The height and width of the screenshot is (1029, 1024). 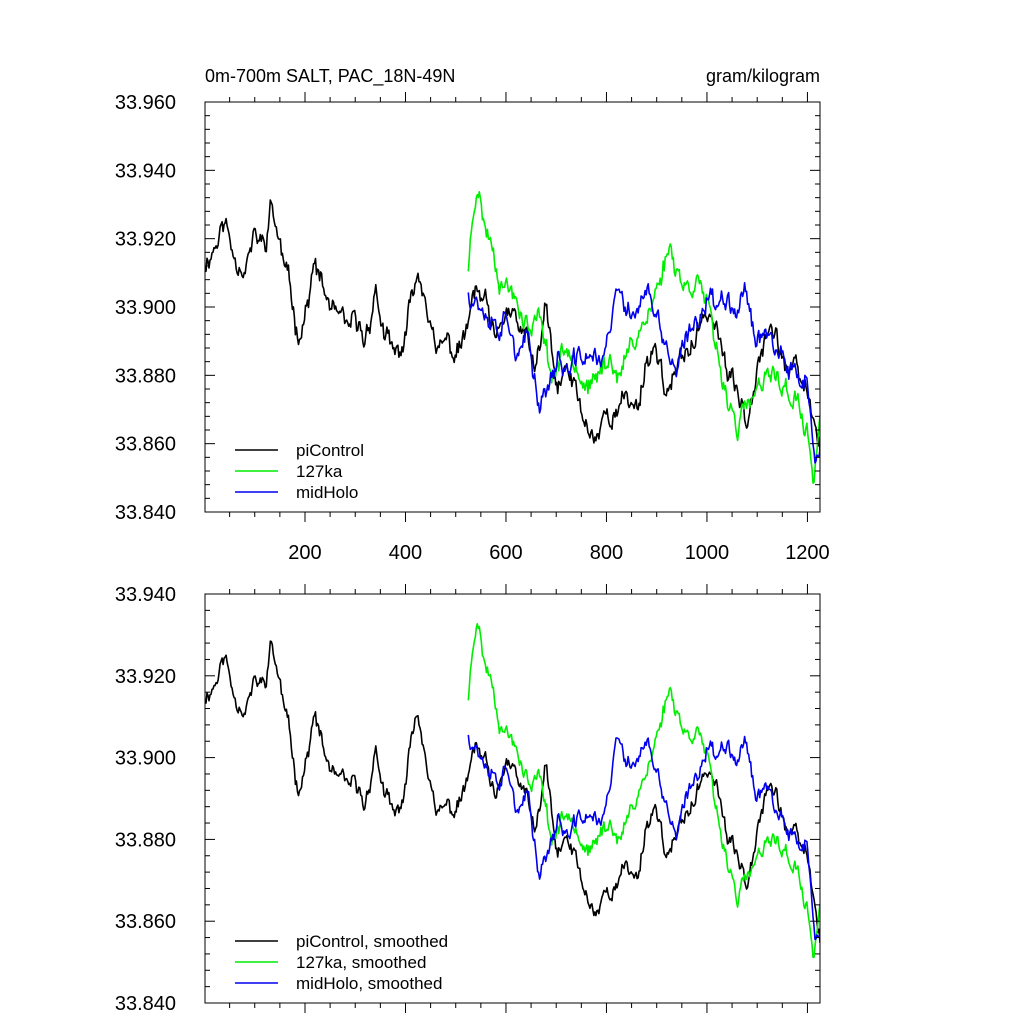 What do you see at coordinates (807, 553) in the screenshot?
I see `x-tick-label: 1200` at bounding box center [807, 553].